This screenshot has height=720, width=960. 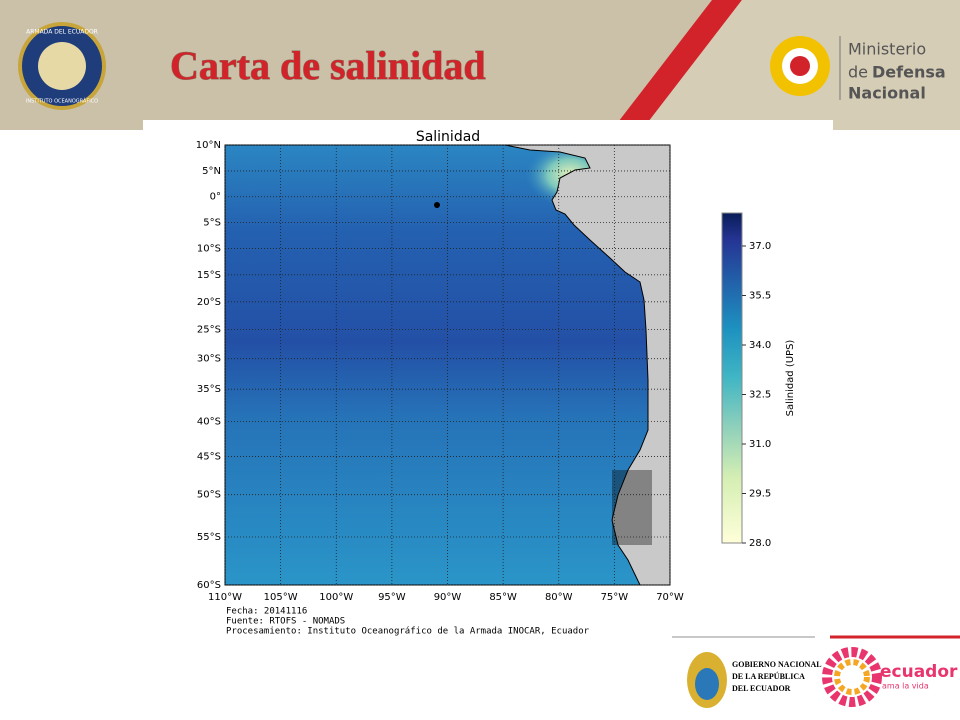 What do you see at coordinates (761, 688) in the screenshot?
I see `gov-text: DEL ECUADOR` at bounding box center [761, 688].